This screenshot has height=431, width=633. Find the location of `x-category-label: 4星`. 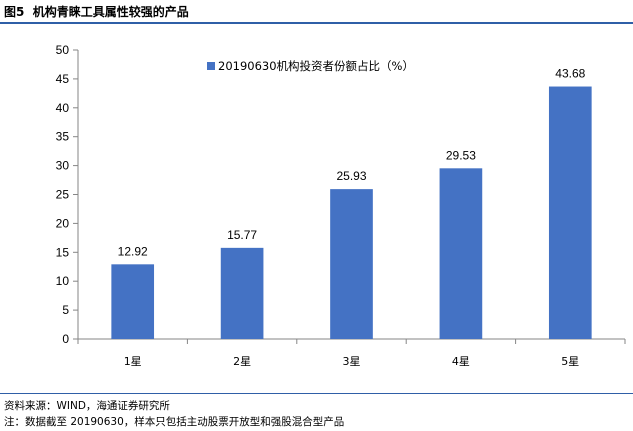

x-category-label: 4星 is located at coordinates (461, 361).